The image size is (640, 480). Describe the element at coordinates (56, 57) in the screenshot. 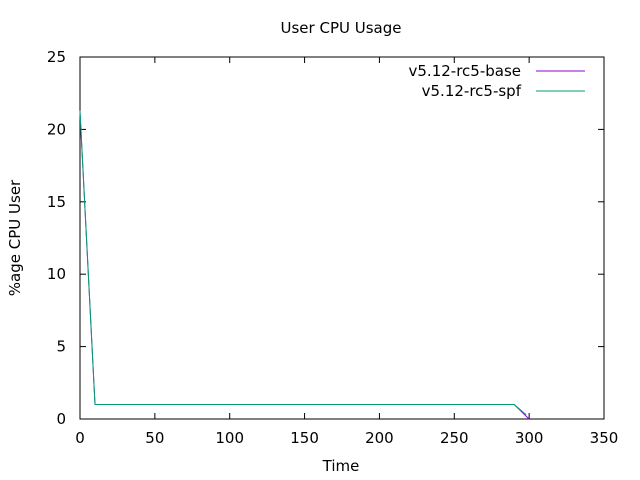

I see `y-tick-label: 25` at that location.